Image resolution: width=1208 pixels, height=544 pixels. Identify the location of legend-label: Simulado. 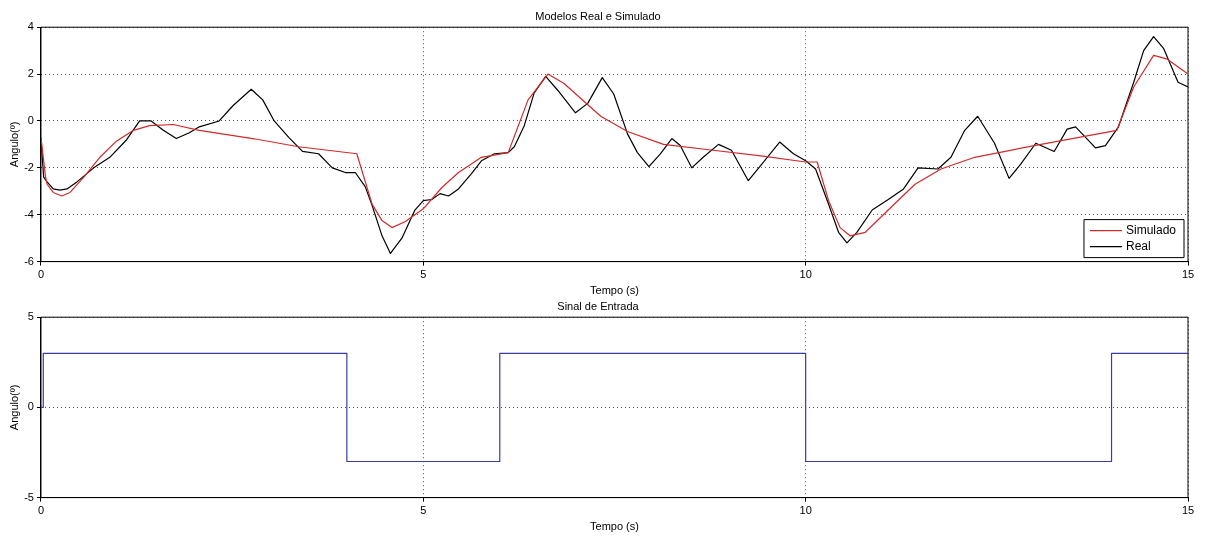
(1151, 229).